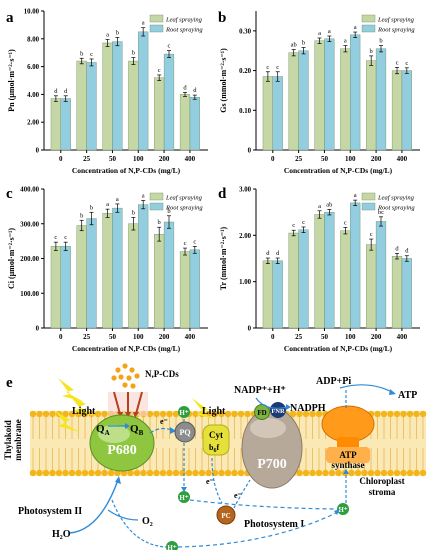  I want to click on panel-letter-a: a, so click(10, 18).